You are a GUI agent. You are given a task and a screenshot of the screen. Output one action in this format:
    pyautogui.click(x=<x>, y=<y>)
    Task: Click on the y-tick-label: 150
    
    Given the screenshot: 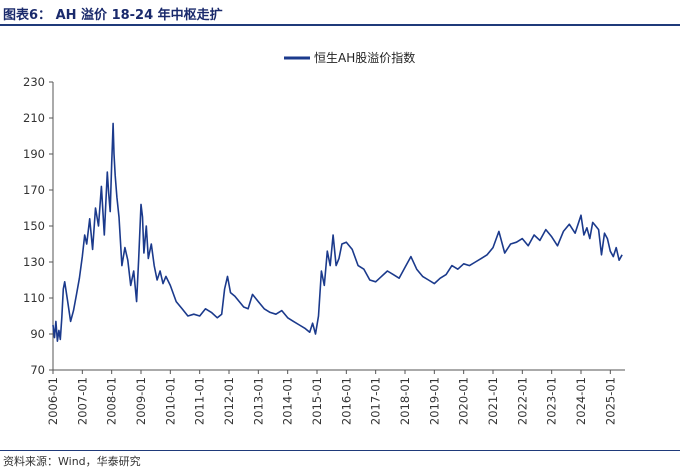 What is the action you would take?
    pyautogui.click(x=34, y=226)
    